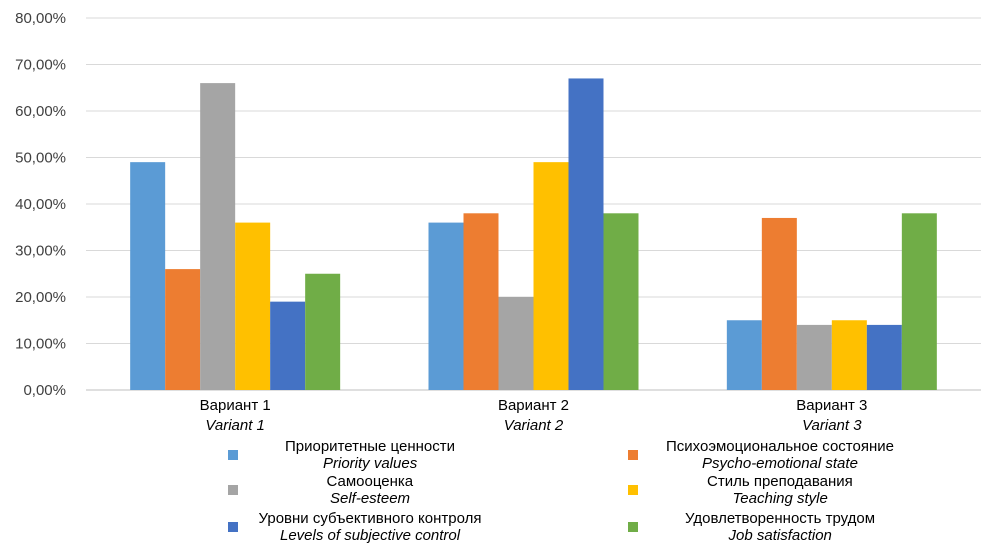 The width and height of the screenshot is (981, 546). What do you see at coordinates (235, 405) in the screenshot?
I see `x-category-label: Вариант 1` at bounding box center [235, 405].